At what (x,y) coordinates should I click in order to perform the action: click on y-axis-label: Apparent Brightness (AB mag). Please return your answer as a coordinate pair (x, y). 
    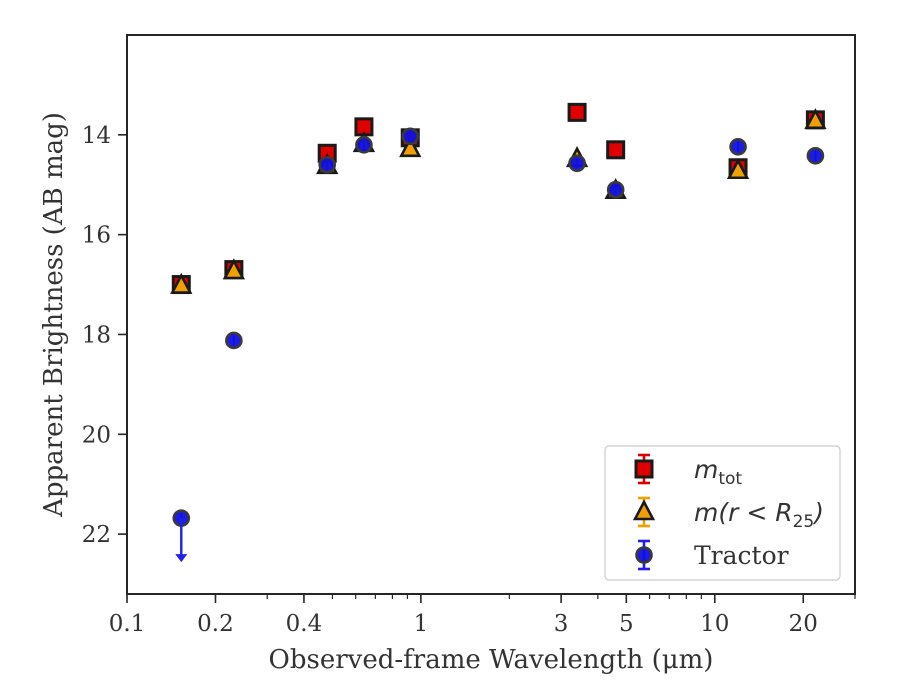
    Looking at the image, I should click on (54, 315).